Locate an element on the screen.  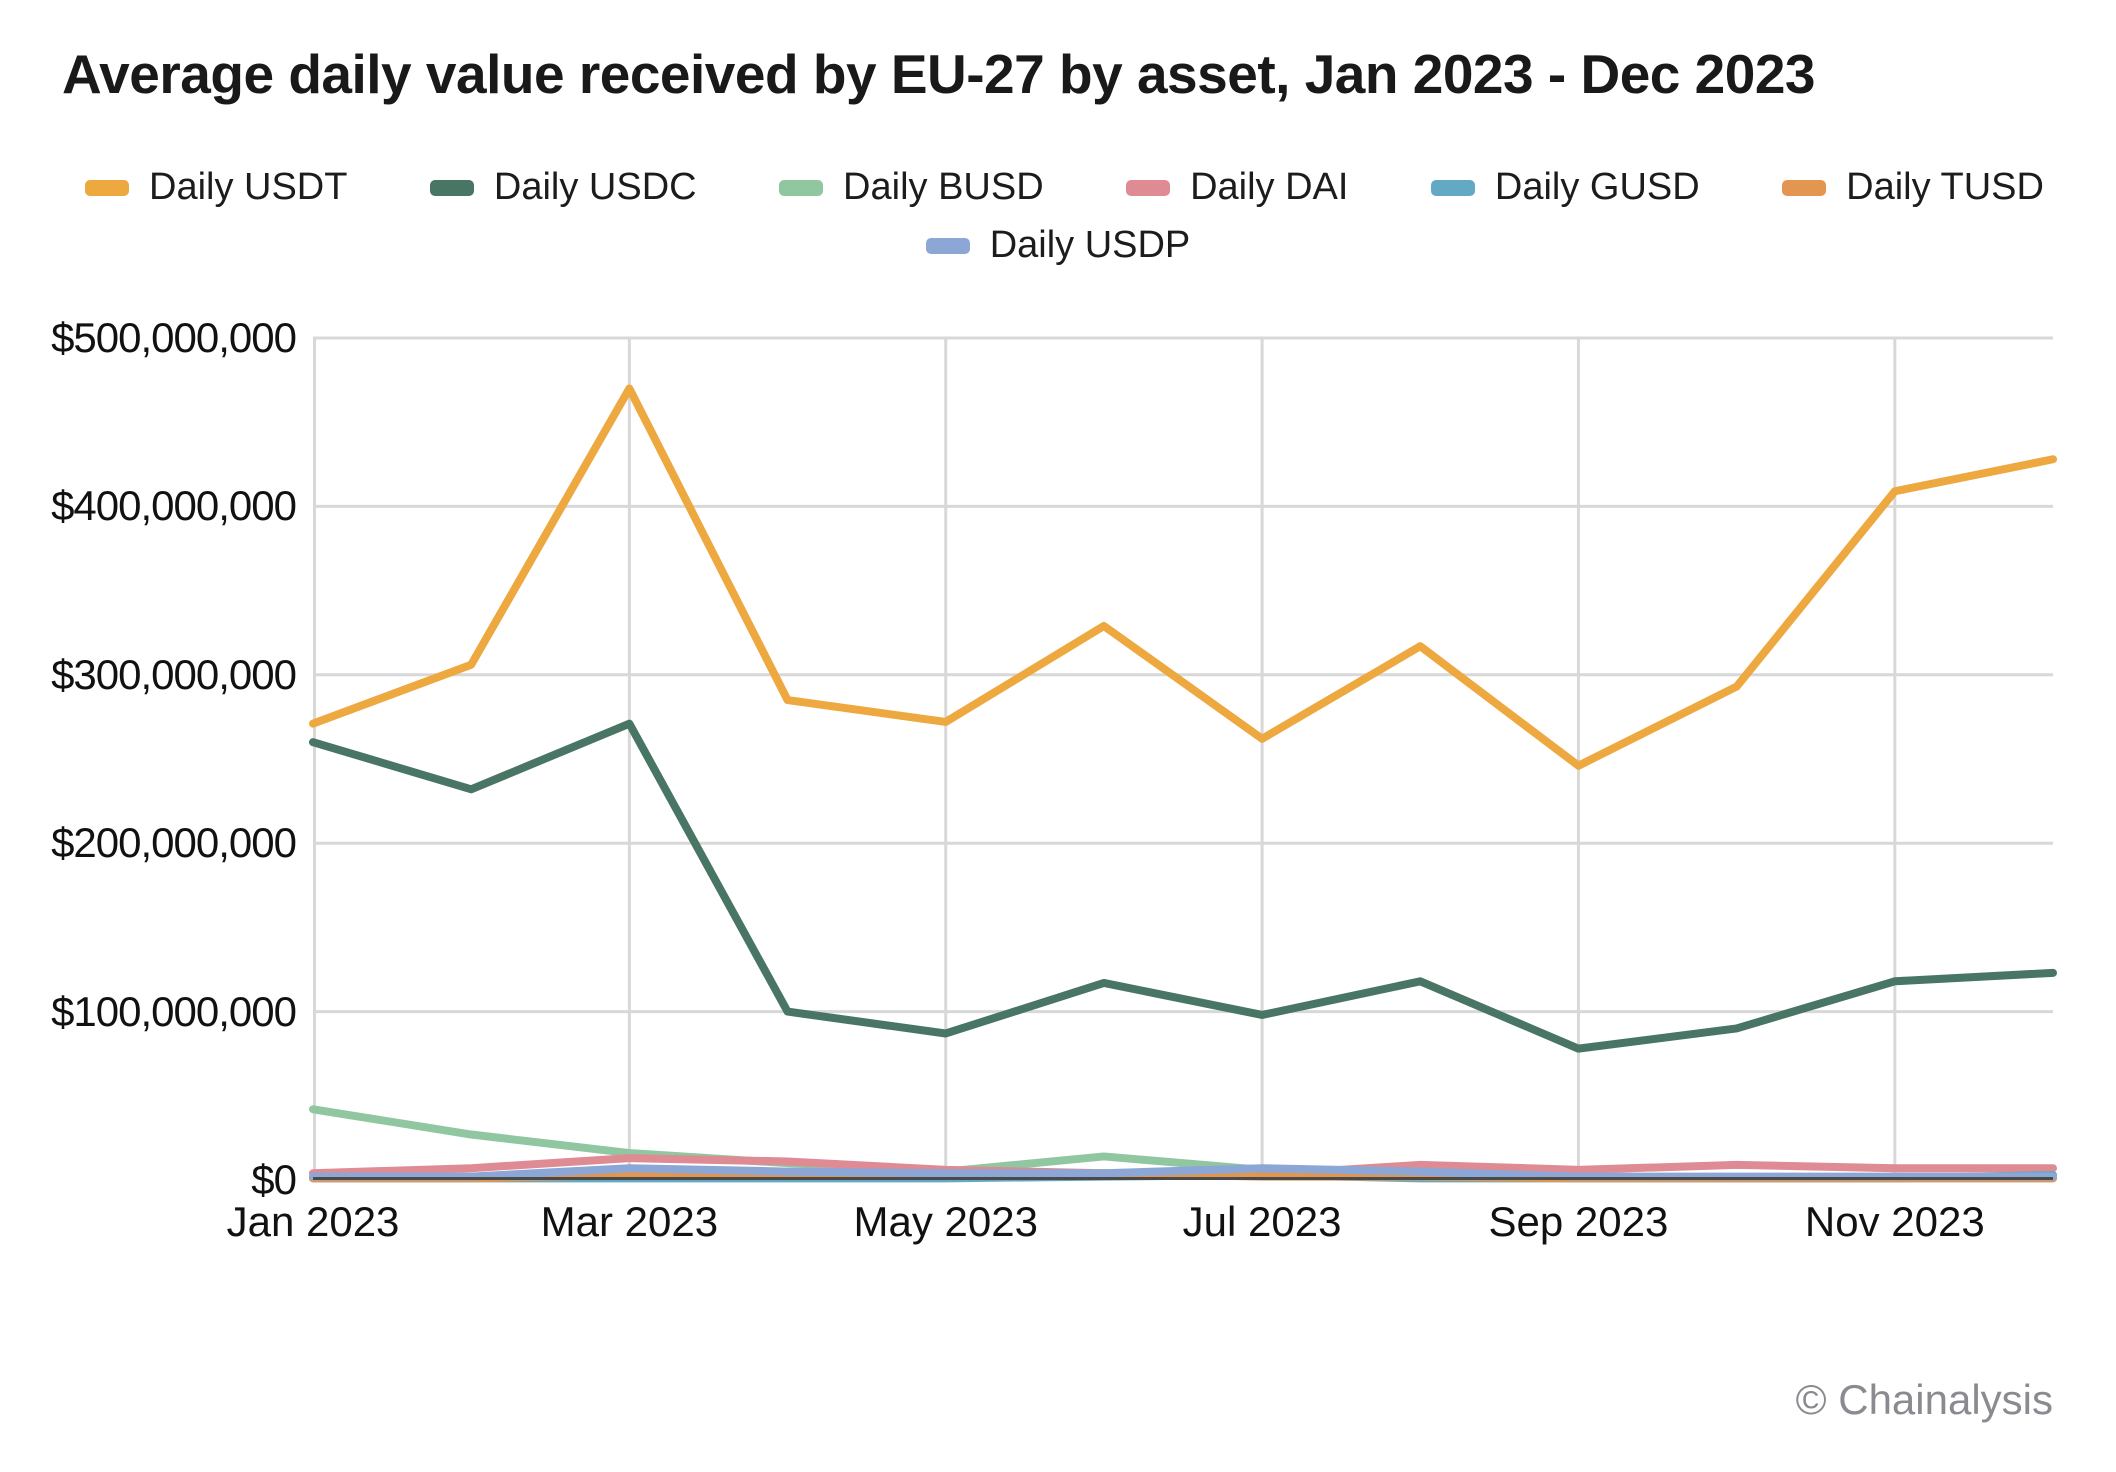
legend-row-2: Daily USDP is located at coordinates (1058, 245).